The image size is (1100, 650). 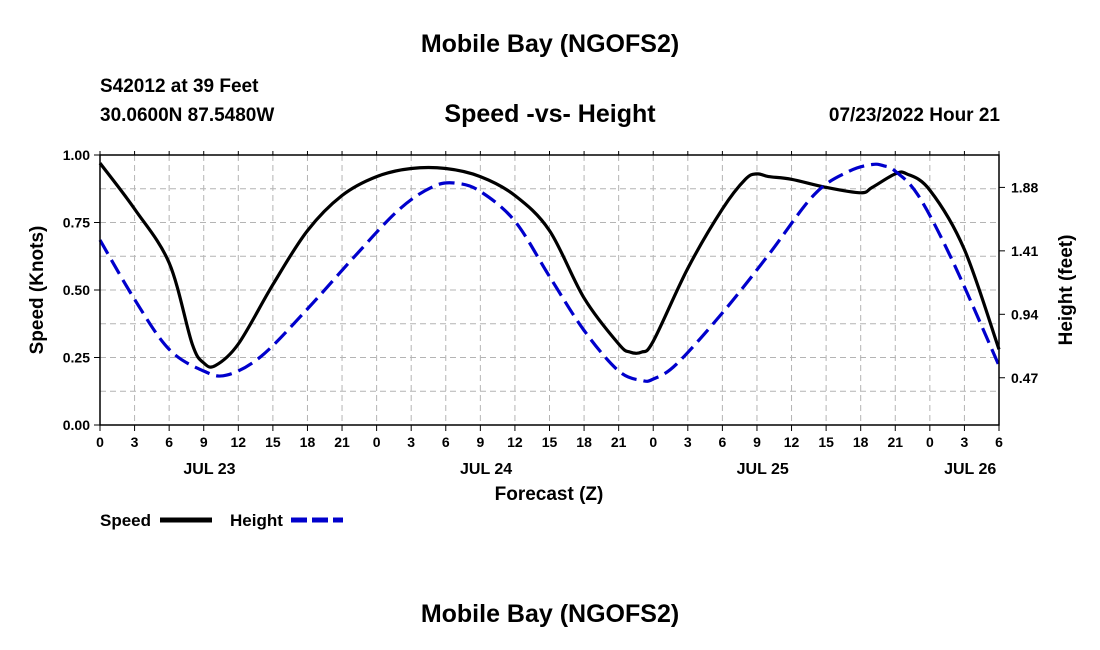 I want to click on y-axis-title: Speed (Knots), so click(x=37, y=290).